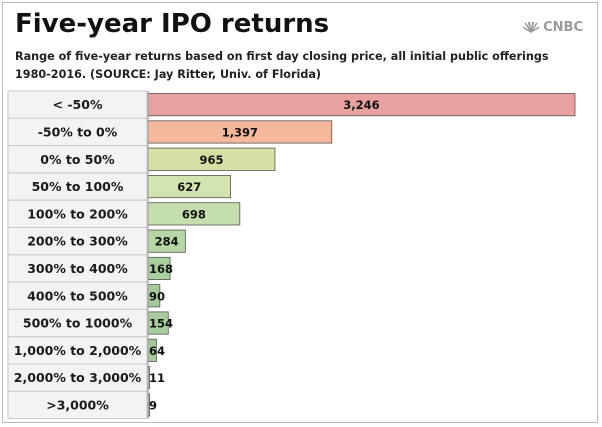 Image resolution: width=602 pixels, height=427 pixels. I want to click on category-label: 100% to 200%, so click(77, 213).